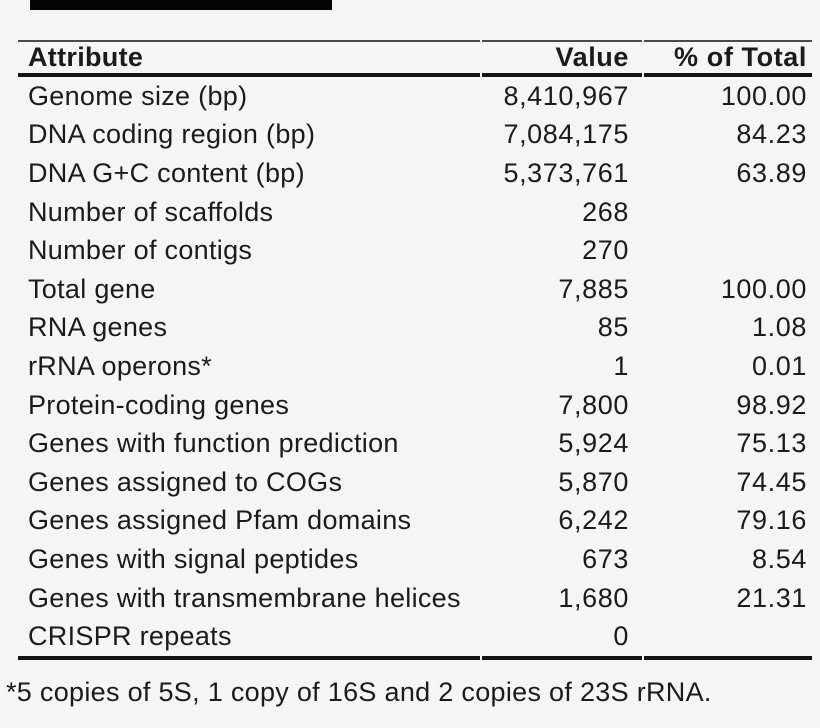 The height and width of the screenshot is (728, 820). I want to click on table-row: Protein-coding genes 7,800 98.92, so click(415, 405).